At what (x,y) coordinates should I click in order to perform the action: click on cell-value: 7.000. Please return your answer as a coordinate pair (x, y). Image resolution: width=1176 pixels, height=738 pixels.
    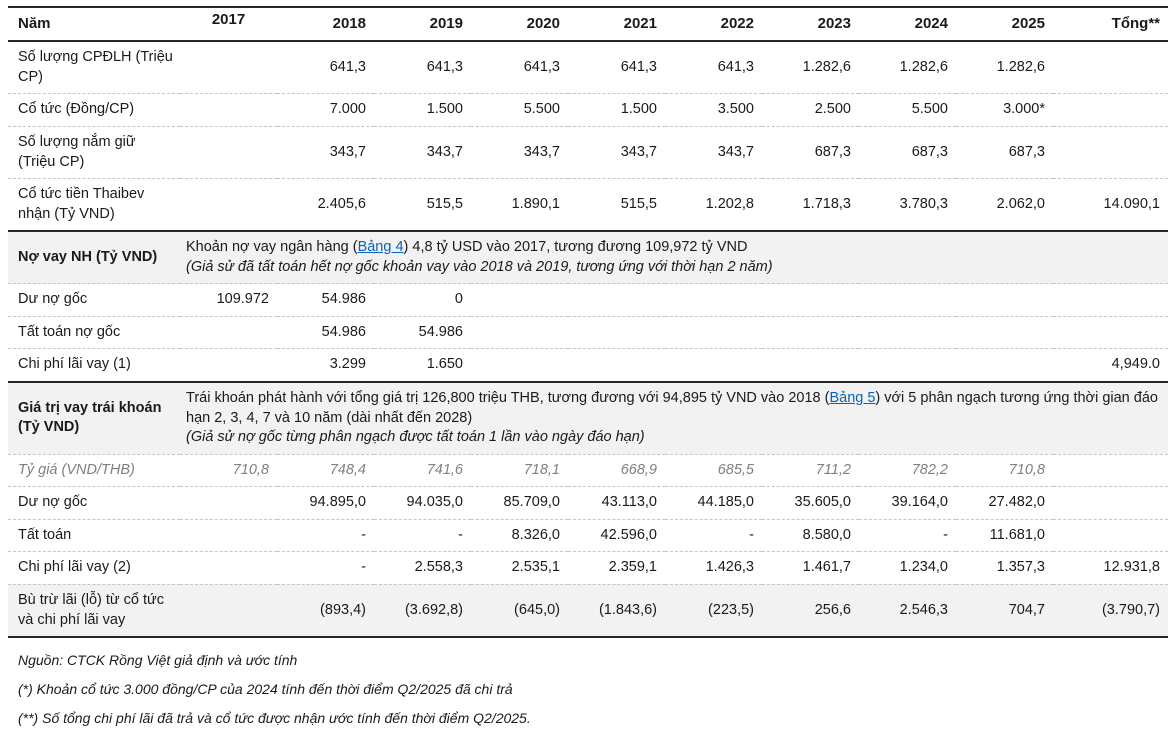
    Looking at the image, I should click on (325, 110).